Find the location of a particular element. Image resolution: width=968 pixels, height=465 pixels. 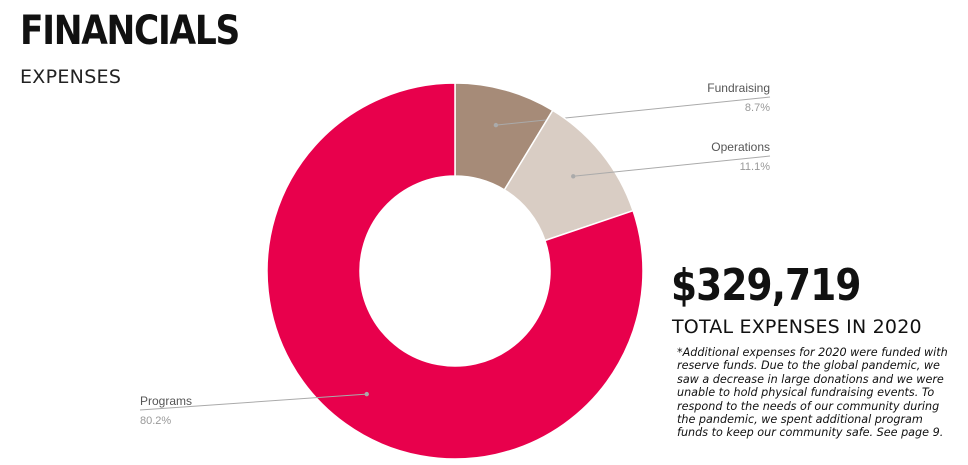

slice-percent-programs: 80.2% is located at coordinates (155, 421).